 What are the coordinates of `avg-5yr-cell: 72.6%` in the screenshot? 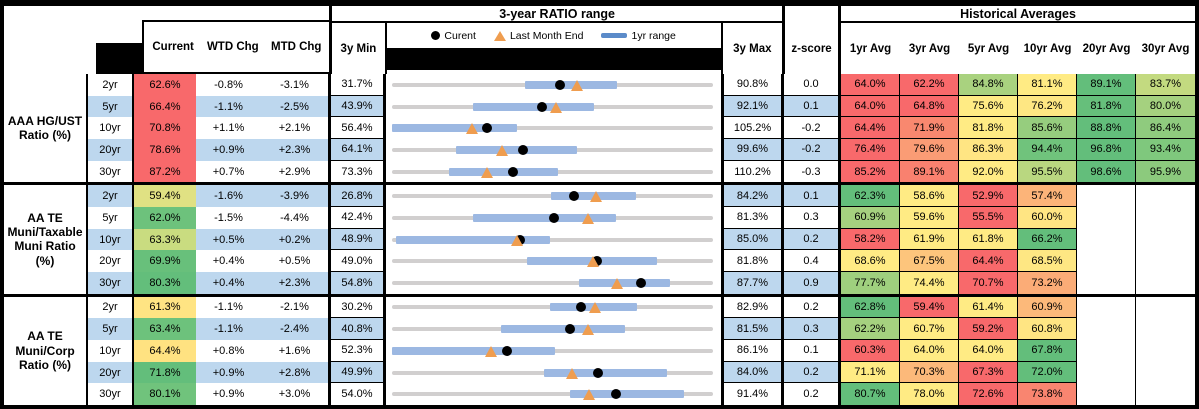 It's located at (988, 394).